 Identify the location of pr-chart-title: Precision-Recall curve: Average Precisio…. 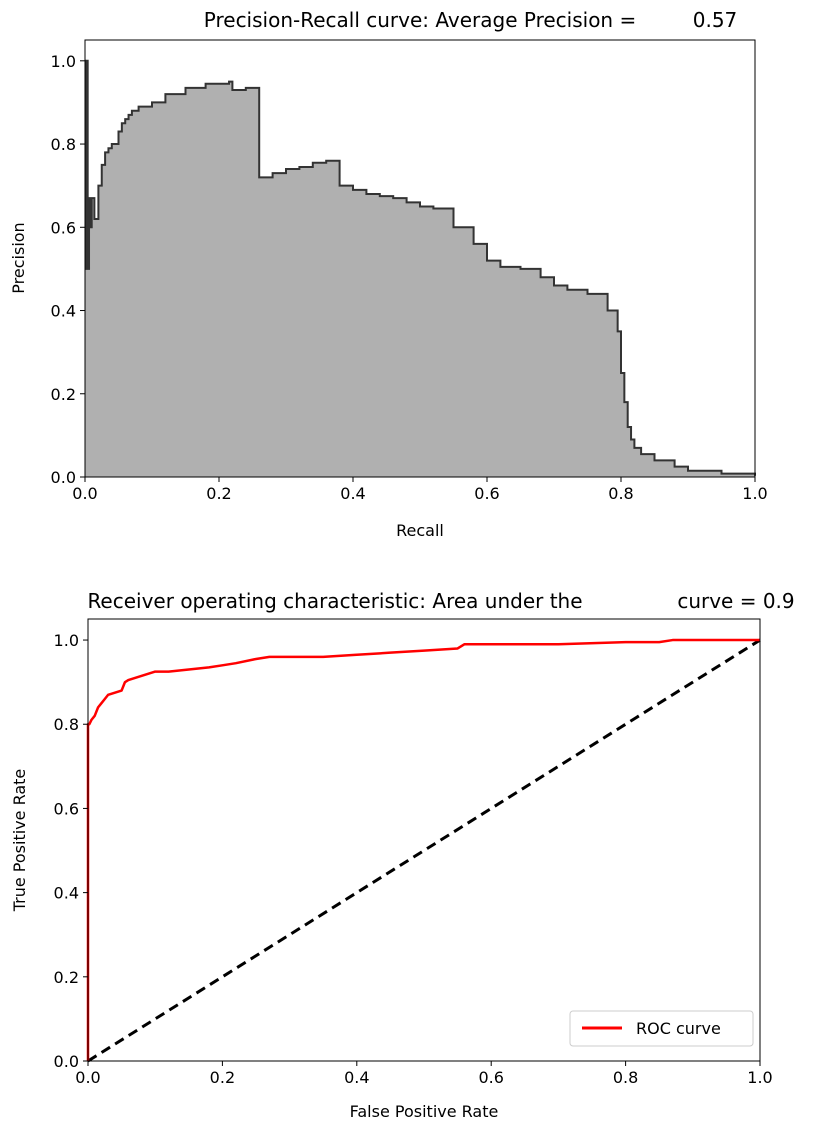
(420, 20).